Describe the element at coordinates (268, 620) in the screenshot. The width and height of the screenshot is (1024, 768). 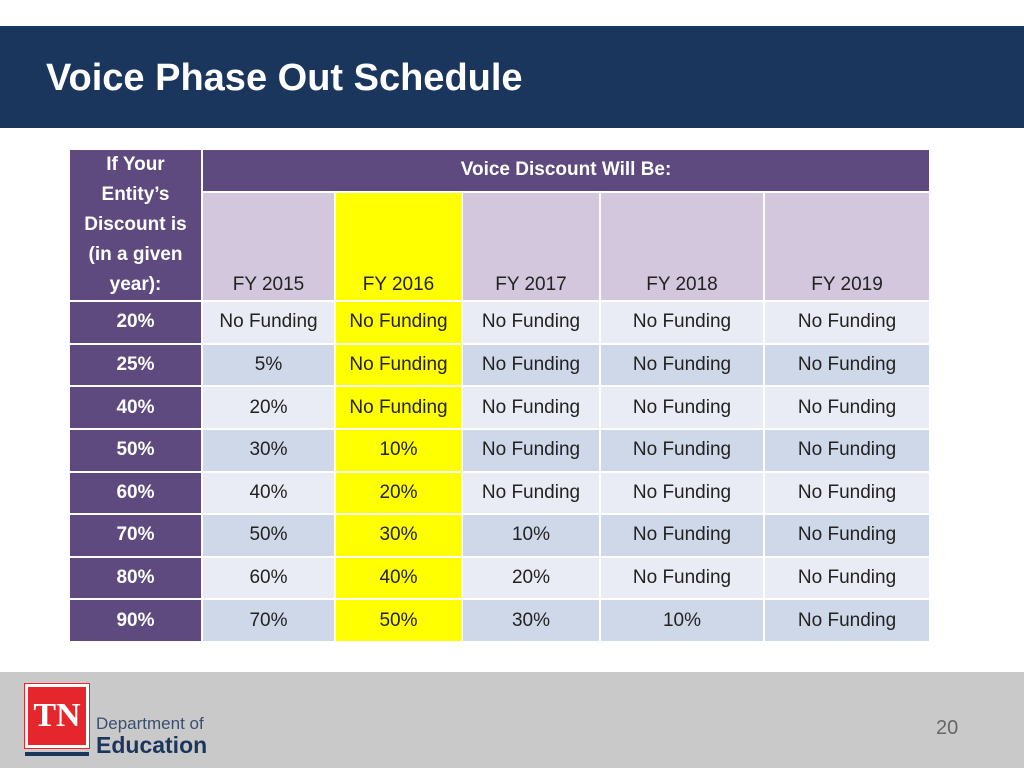
I see `table-cell: 70%` at that location.